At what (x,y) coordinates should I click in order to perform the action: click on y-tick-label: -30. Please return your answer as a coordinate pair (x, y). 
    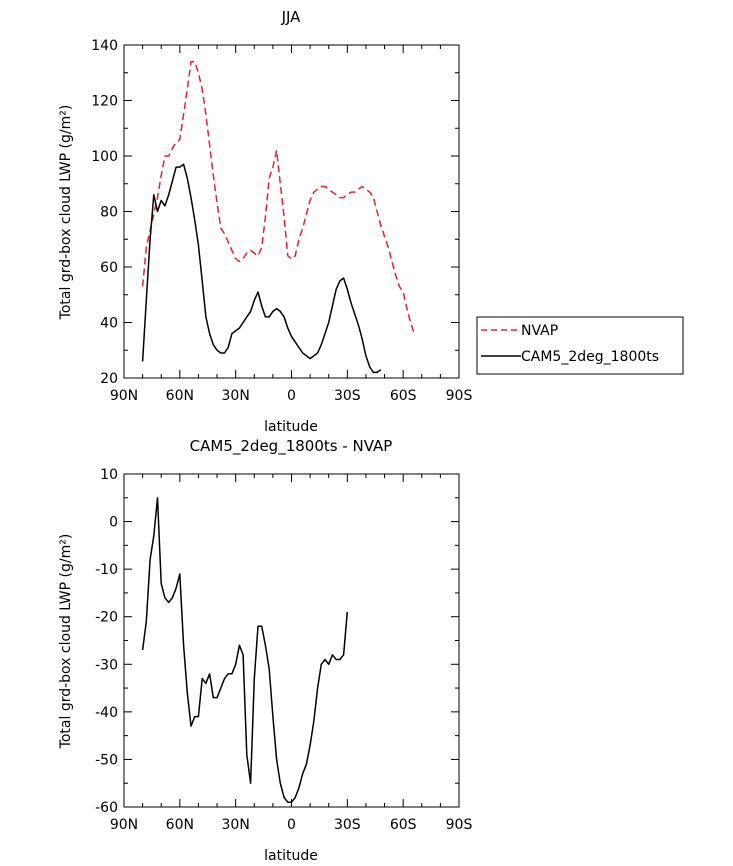
    Looking at the image, I should click on (106, 665).